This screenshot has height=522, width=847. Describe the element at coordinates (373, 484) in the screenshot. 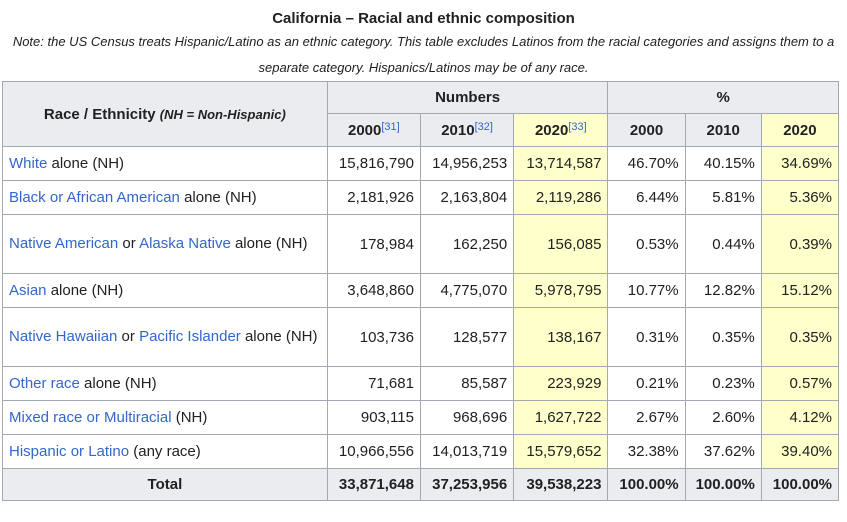

I see `total-count-cell: 33,871,648` at that location.